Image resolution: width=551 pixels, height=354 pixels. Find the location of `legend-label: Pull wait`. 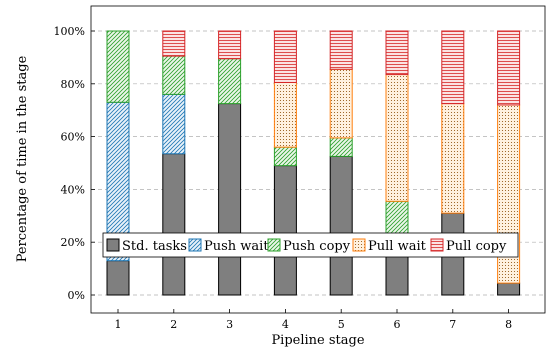

legend-label: Pull wait is located at coordinates (397, 246).